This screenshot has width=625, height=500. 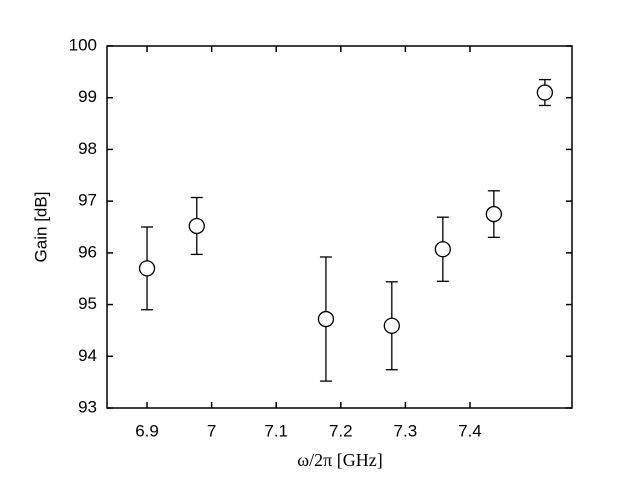 I want to click on y-tick-label: 93, so click(x=87, y=406).